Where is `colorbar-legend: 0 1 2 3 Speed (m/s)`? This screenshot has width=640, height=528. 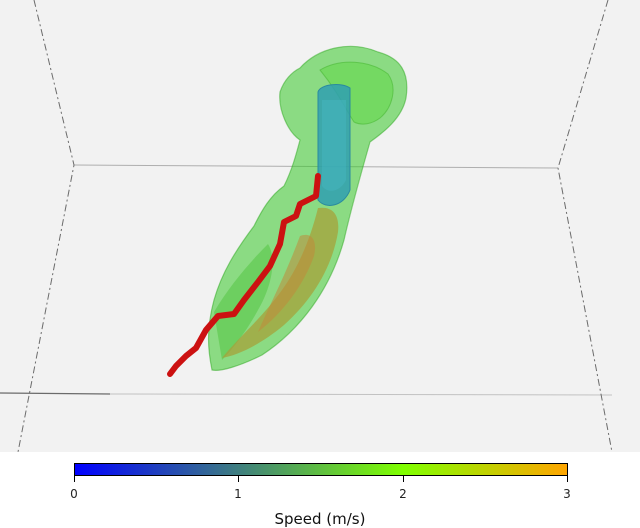 colorbar-legend: 0 1 2 3 Speed (m/s) is located at coordinates (320, 490).